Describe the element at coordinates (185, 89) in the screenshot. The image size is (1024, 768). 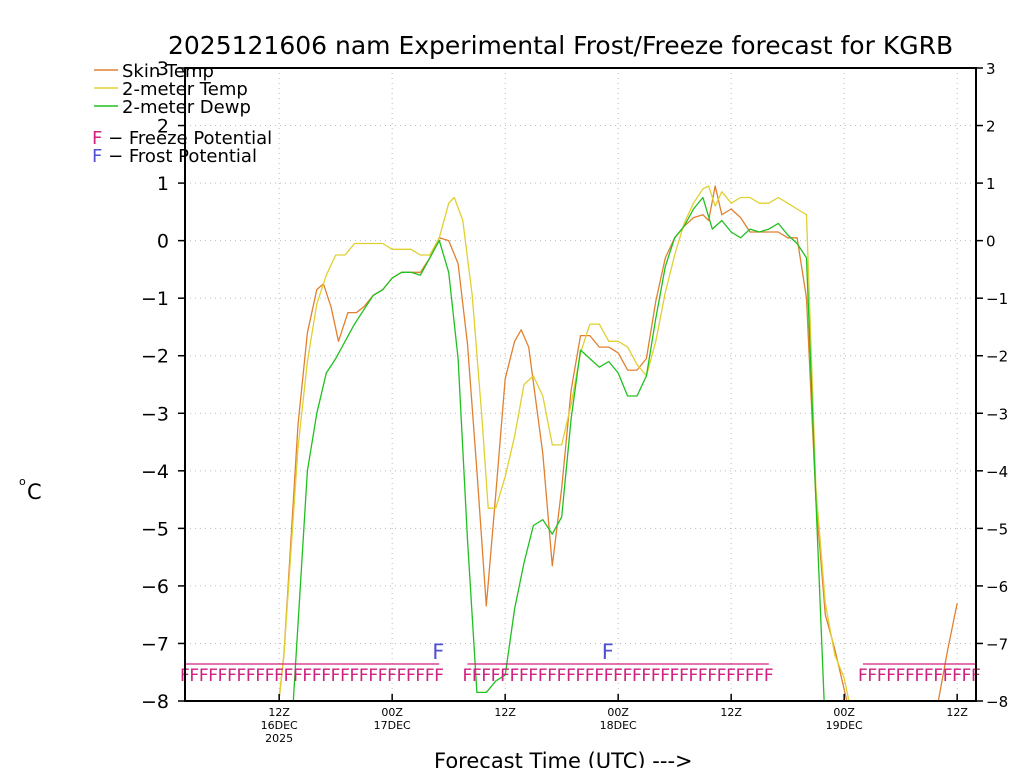
I see `legend-label: 2-meter Temp` at that location.